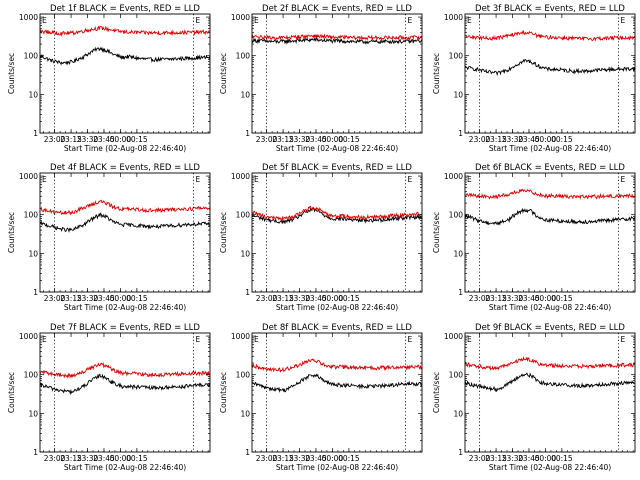 This screenshot has height=480, width=640. Describe the element at coordinates (337, 168) in the screenshot. I see `panel-title: Det 5f BLACK = Events, RED = LLD` at that location.